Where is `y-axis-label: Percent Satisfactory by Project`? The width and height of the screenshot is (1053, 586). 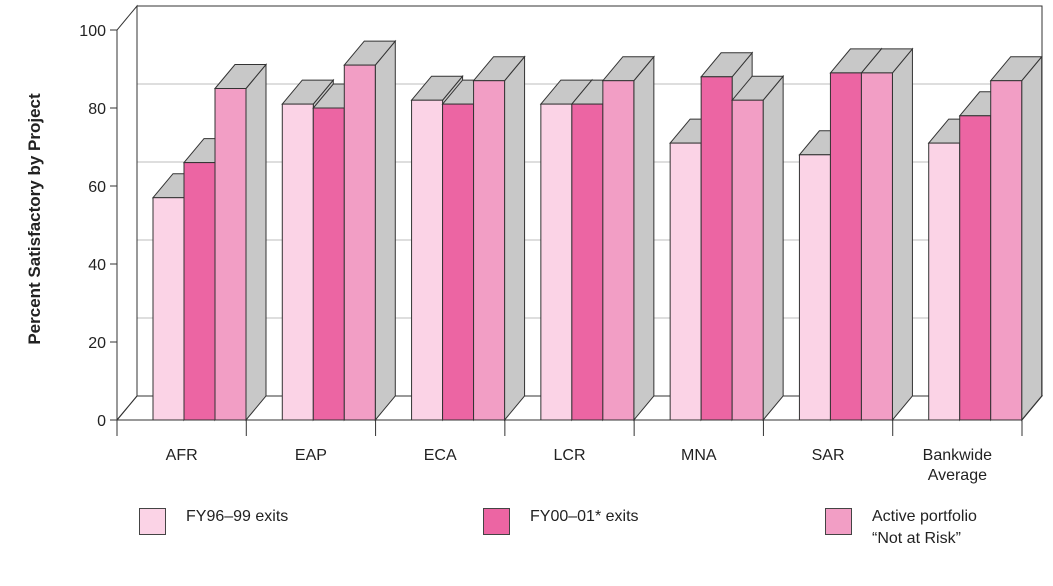 y-axis-label: Percent Satisfactory by Project is located at coordinates (34, 219).